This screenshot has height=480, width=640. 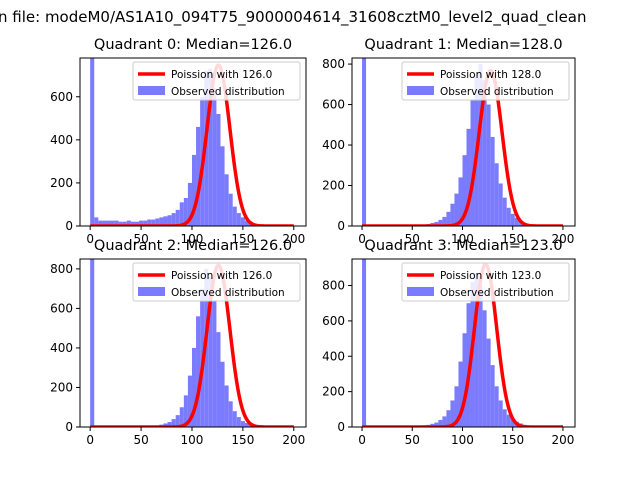 I want to click on panel-title: Quadrant 3: Median=123.0, so click(x=463, y=246).